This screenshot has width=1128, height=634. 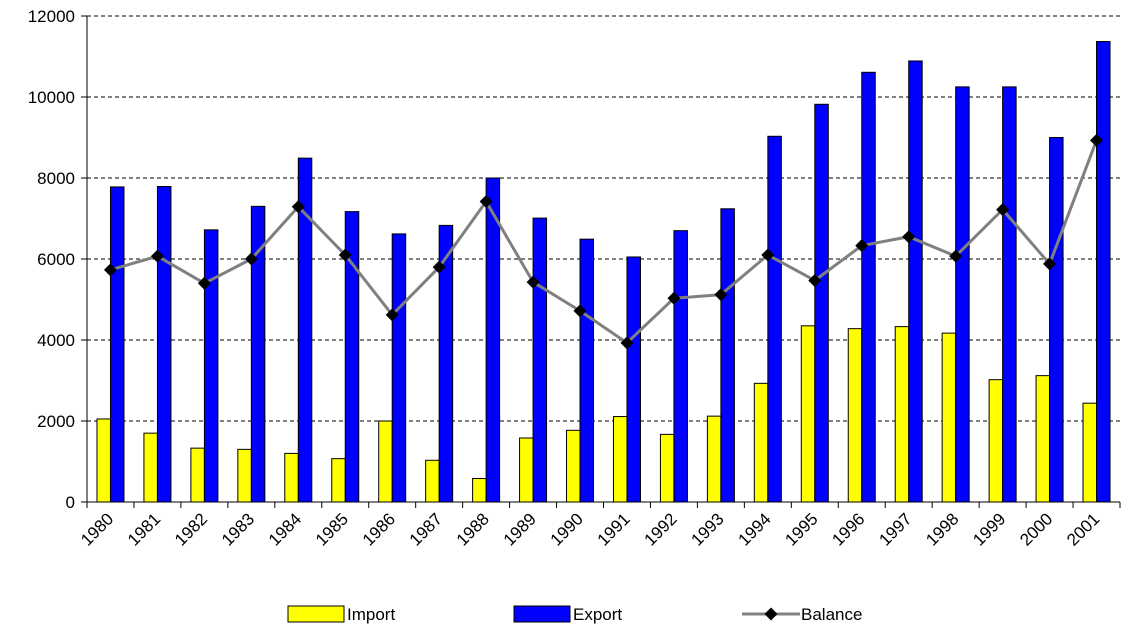 I want to click on x-tick-label: 1989, so click(x=520, y=529).